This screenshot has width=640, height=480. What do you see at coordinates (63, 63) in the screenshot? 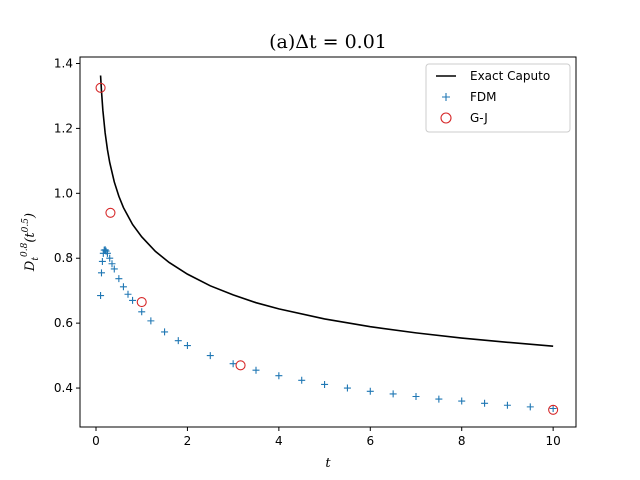
I see `y-tick-label: 1.4` at bounding box center [63, 63].